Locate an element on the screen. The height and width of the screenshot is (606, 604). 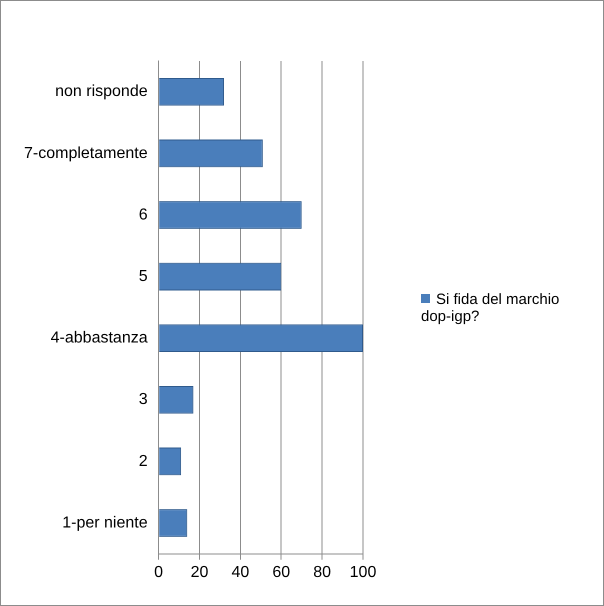
legend-label: Si fida del marchio dop-igp? is located at coordinates (490, 308).